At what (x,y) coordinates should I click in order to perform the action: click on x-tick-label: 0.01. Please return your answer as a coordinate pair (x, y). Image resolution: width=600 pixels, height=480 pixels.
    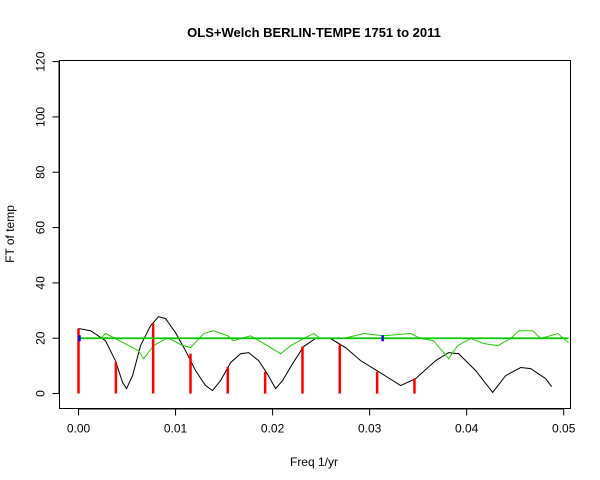
    Looking at the image, I should click on (176, 429).